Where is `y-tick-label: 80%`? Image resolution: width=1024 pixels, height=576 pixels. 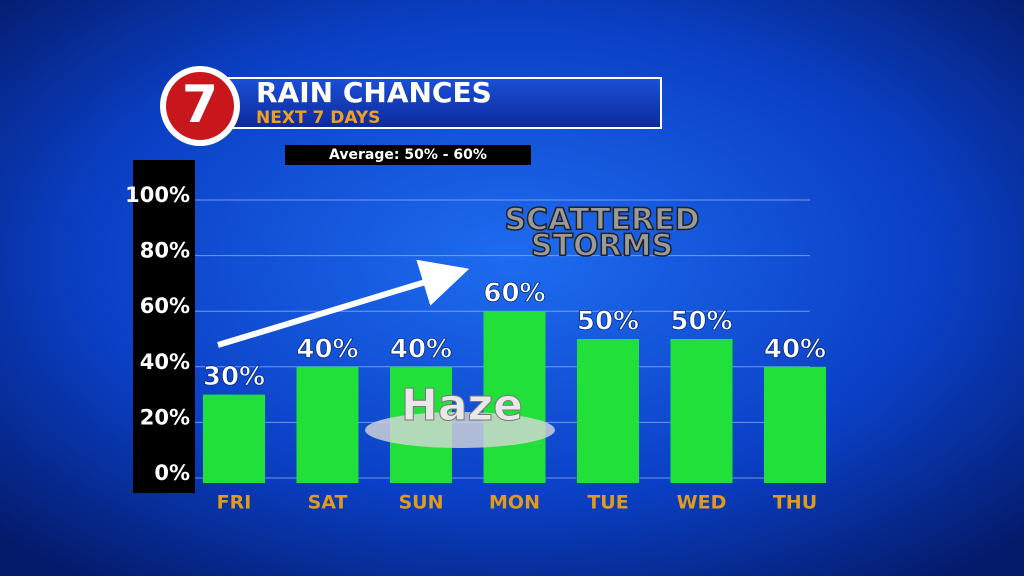
y-tick-label: 80% is located at coordinates (165, 251).